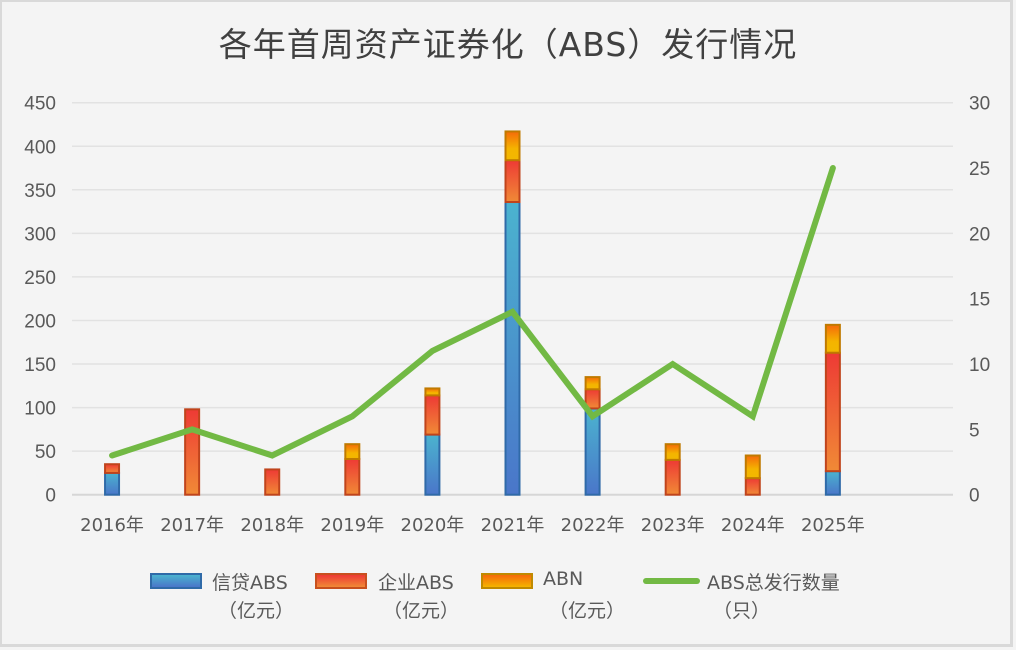 This screenshot has height=650, width=1016. What do you see at coordinates (40, 278) in the screenshot?
I see `left-axis-tick: 250` at bounding box center [40, 278].